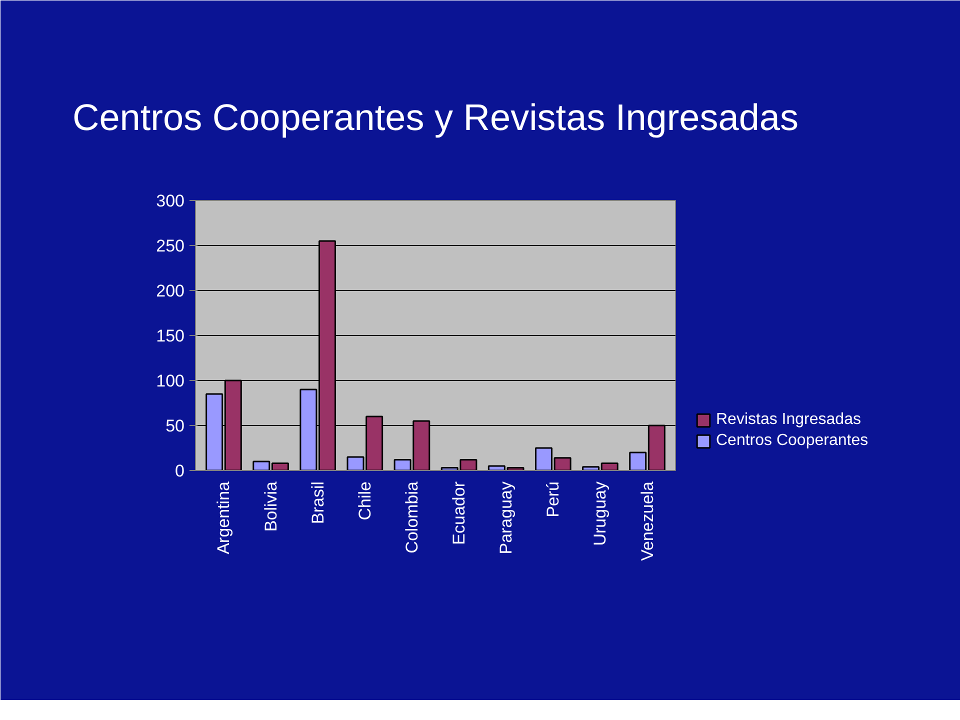  Describe the element at coordinates (270, 506) in the screenshot. I see `x-tick-label: Bolivia` at that location.